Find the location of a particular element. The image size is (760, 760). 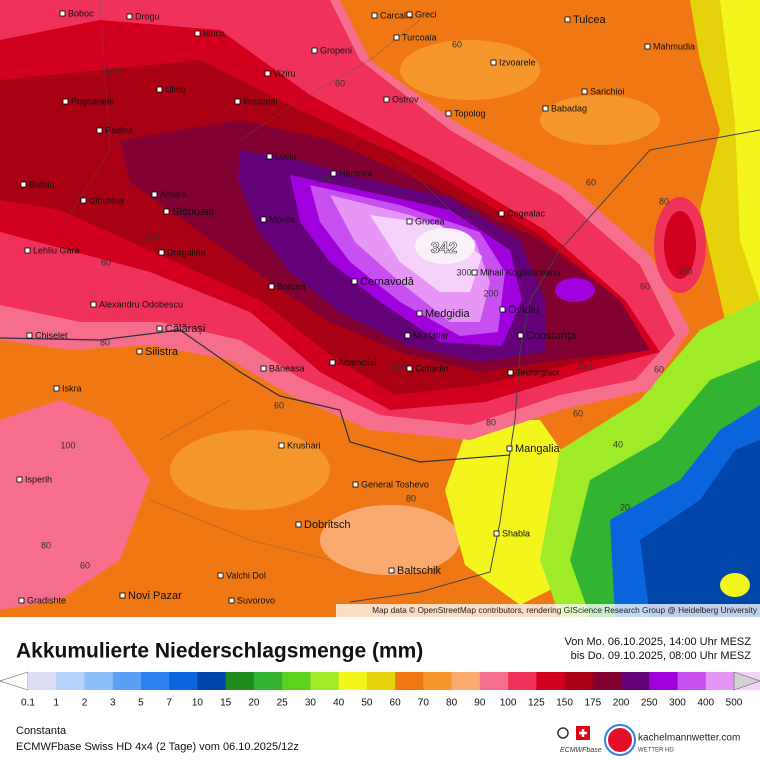

city-label: Mangalia is located at coordinates (538, 449).